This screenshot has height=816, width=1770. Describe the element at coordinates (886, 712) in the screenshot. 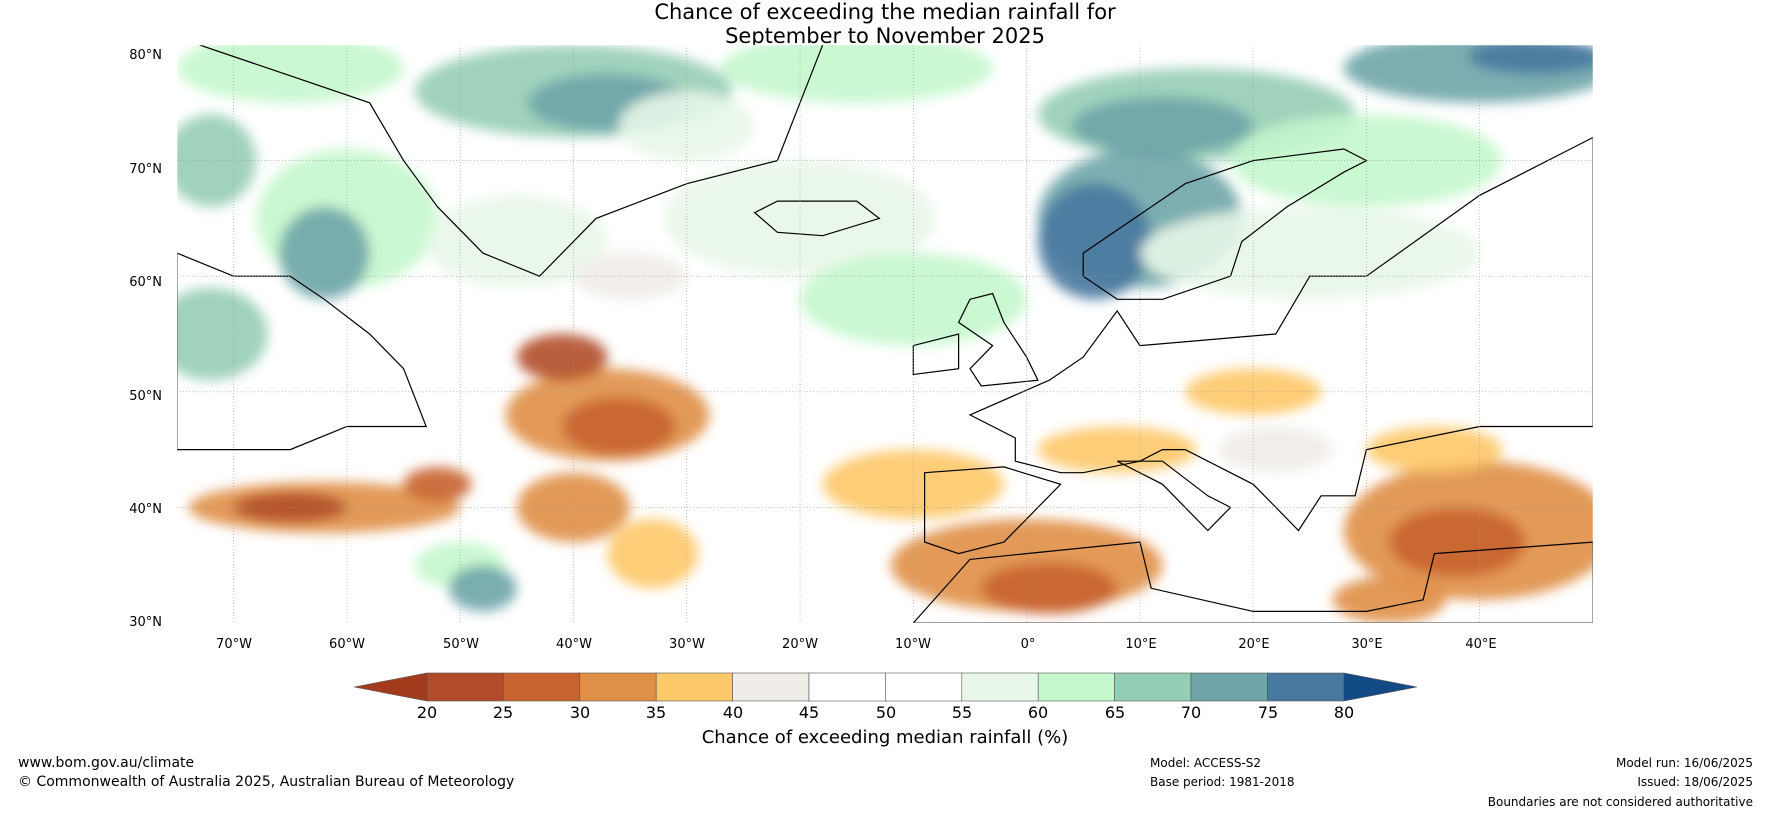

I see `colorbar-tick-50: 50` at that location.